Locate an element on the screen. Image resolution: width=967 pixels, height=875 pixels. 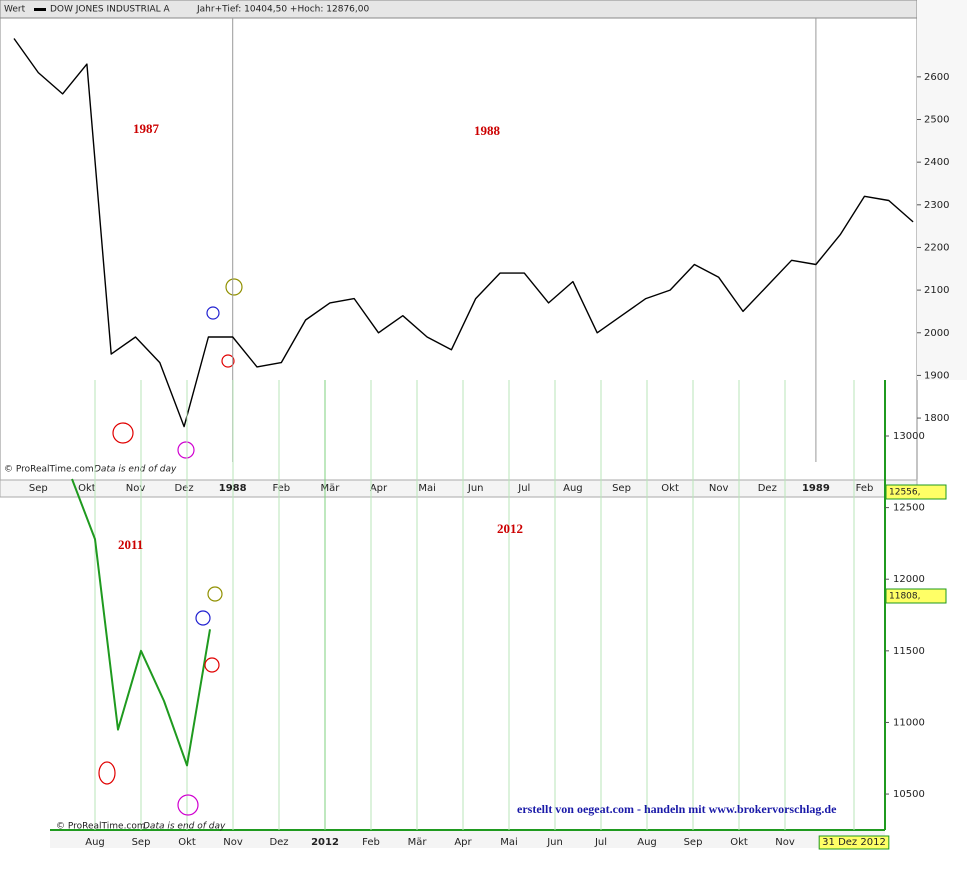
y-tick-label: 1900 is located at coordinates (936, 375).